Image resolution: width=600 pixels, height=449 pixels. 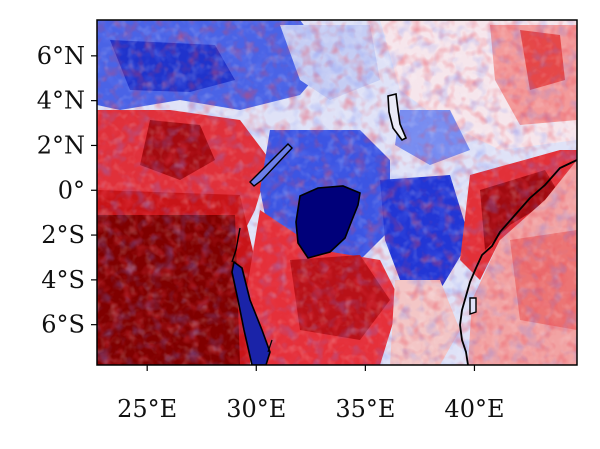 I want to click on x-tick-label: 25°E, so click(x=147, y=409).